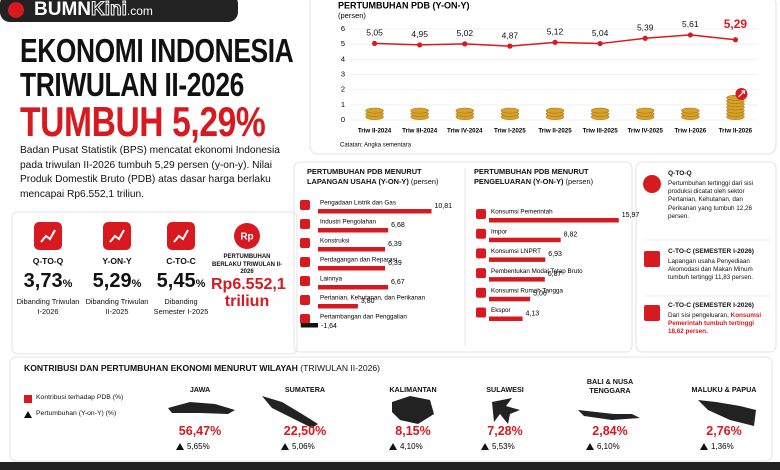  What do you see at coordinates (465, 131) in the screenshot?
I see `x-tick-label: Triw IV-2024` at bounding box center [465, 131].